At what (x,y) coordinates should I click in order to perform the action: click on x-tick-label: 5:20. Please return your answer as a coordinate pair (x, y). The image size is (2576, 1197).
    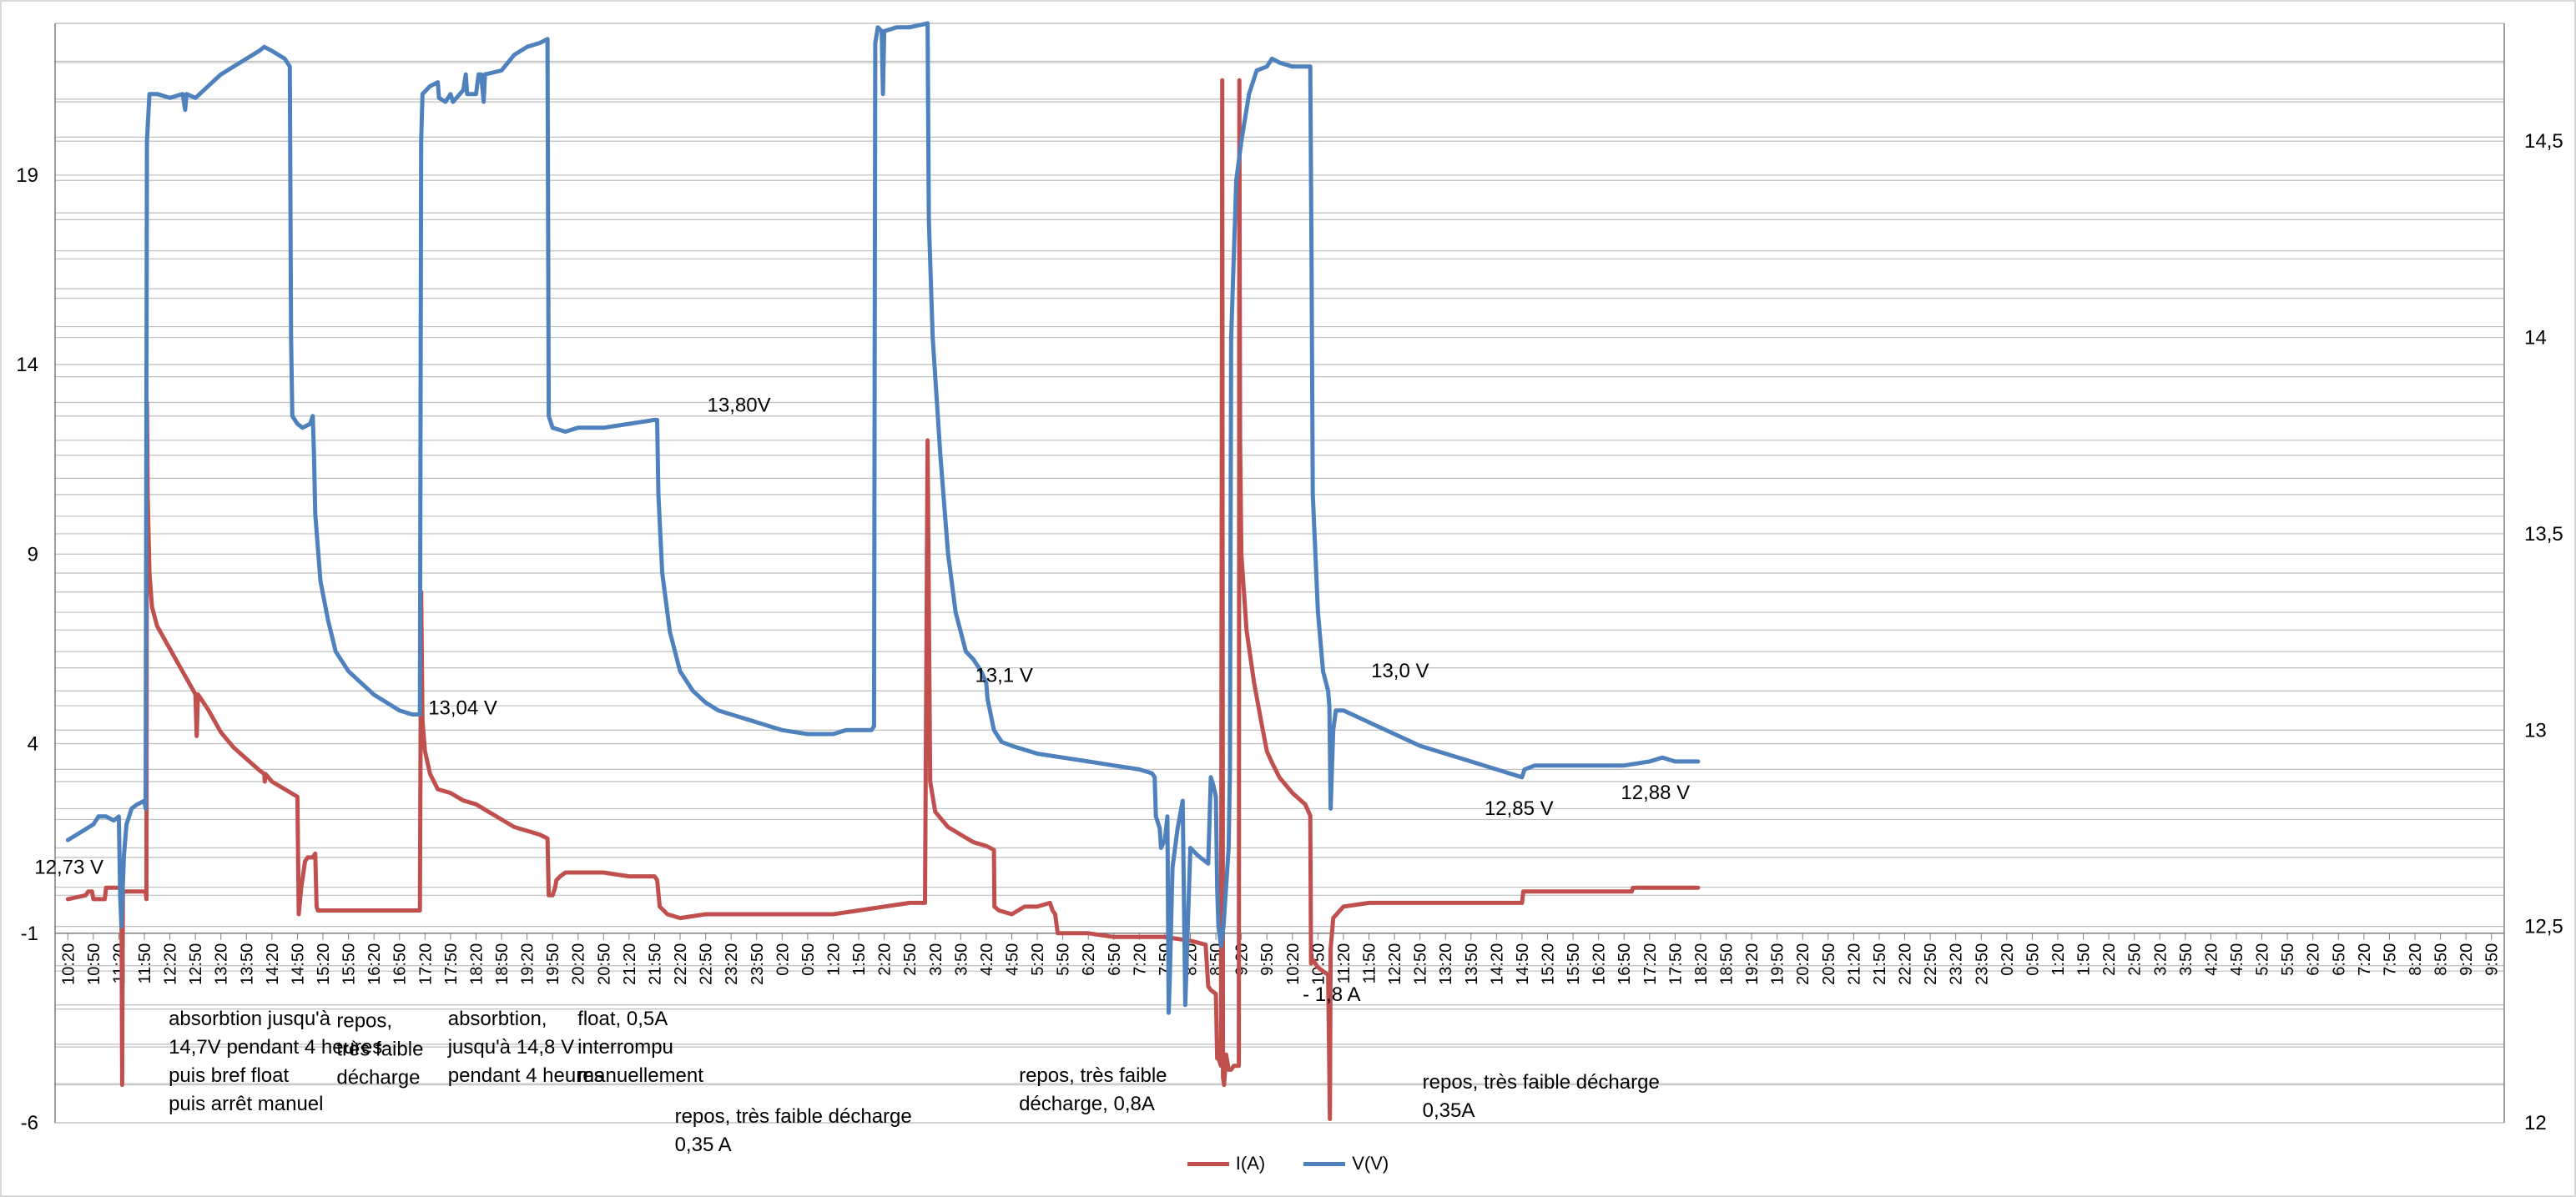
    Looking at the image, I should click on (2263, 959).